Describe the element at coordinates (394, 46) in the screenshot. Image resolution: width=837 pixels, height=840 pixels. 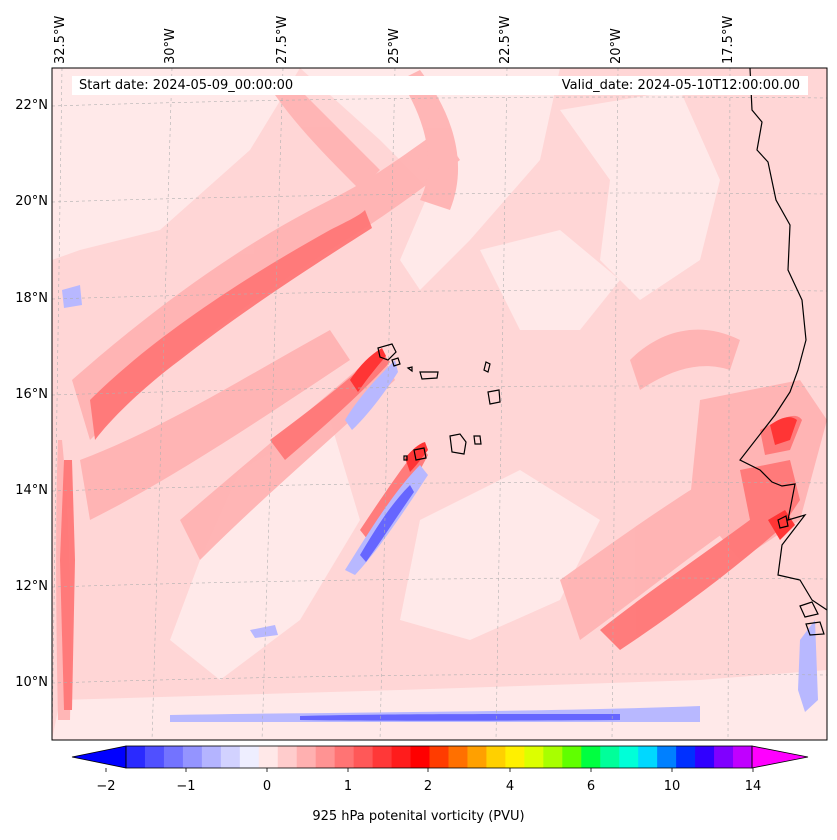
I see `lon-label-25w: 25°W` at that location.